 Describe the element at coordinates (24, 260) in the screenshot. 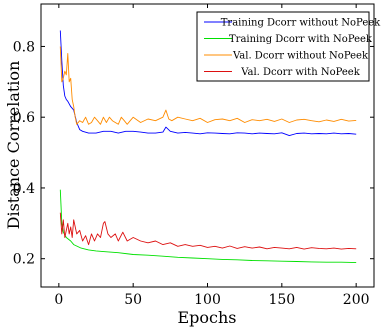

I see `y-tick-label-1: 0.2` at that location.